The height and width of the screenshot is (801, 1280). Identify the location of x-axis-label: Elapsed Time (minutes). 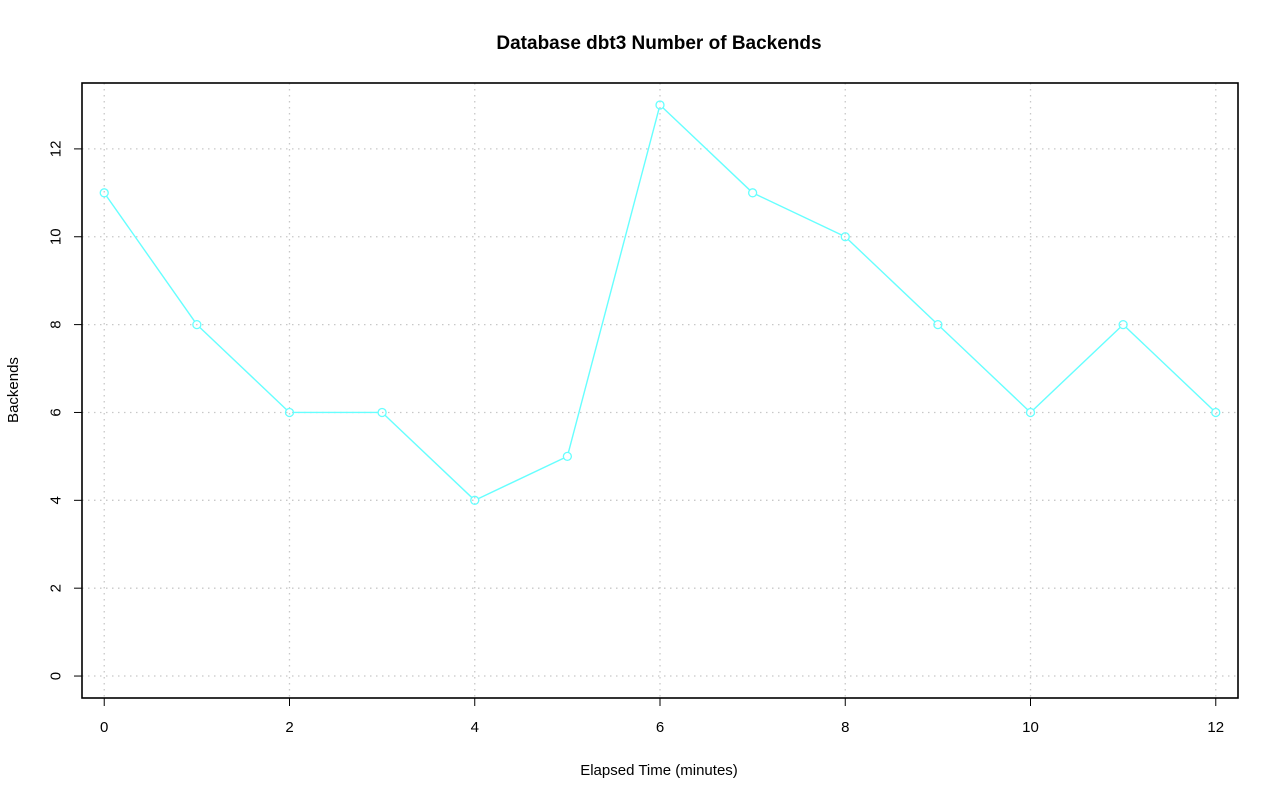
(659, 770).